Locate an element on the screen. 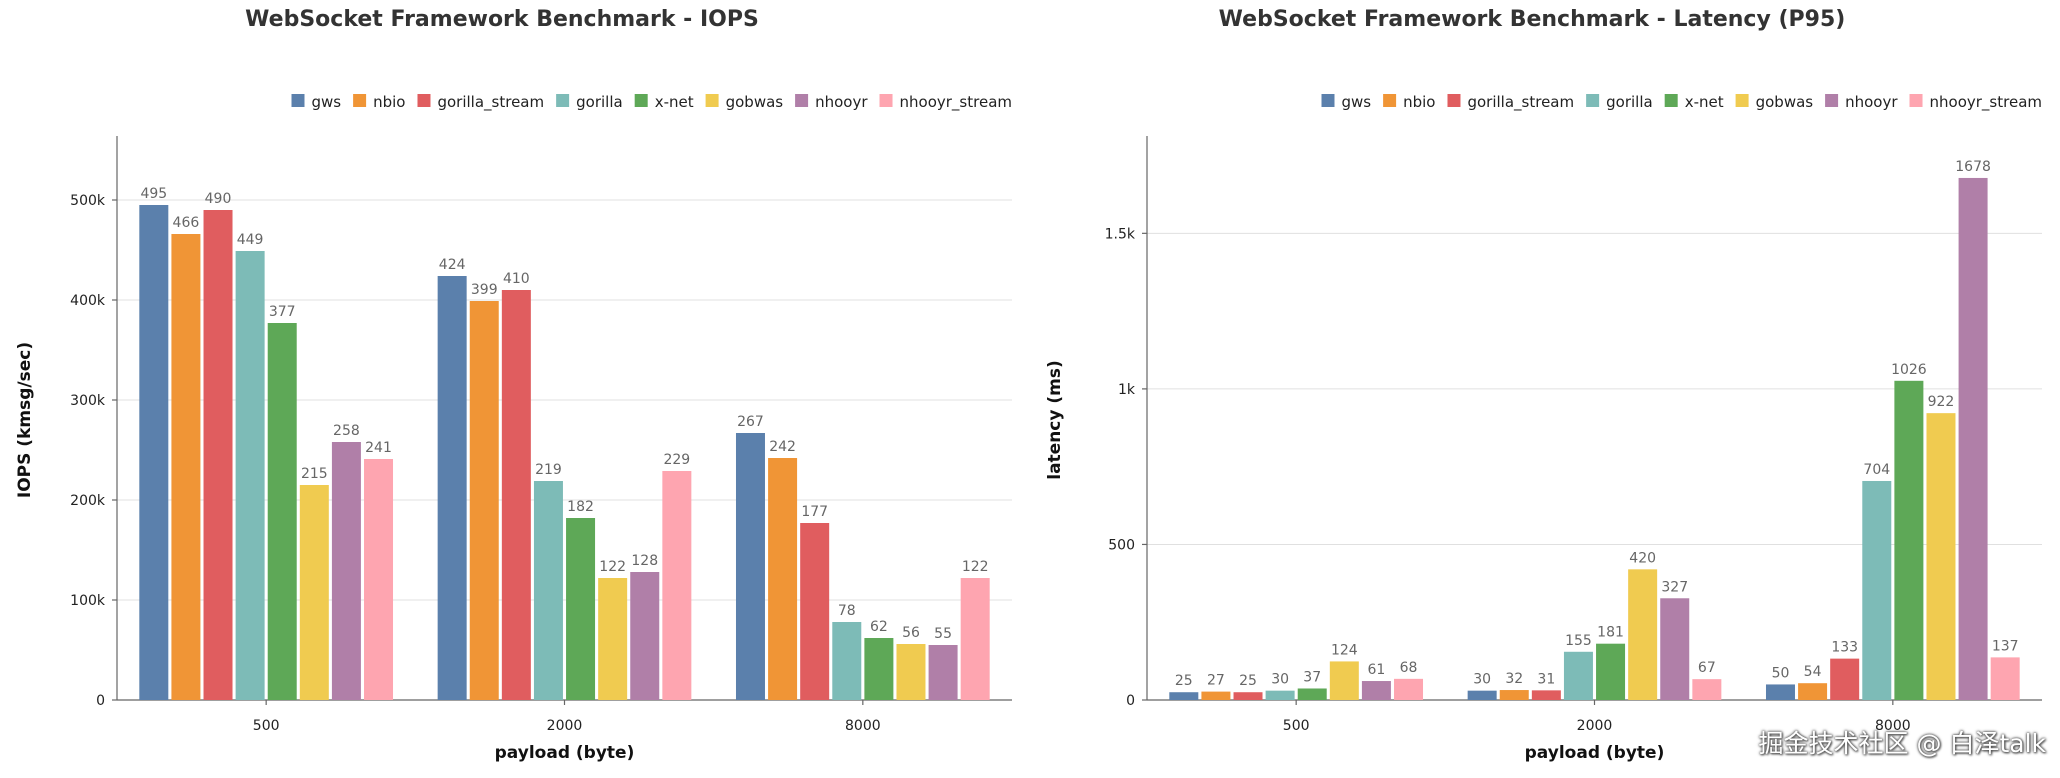 The height and width of the screenshot is (778, 2060). bar-label-gws-2000: 30 is located at coordinates (1482, 680).